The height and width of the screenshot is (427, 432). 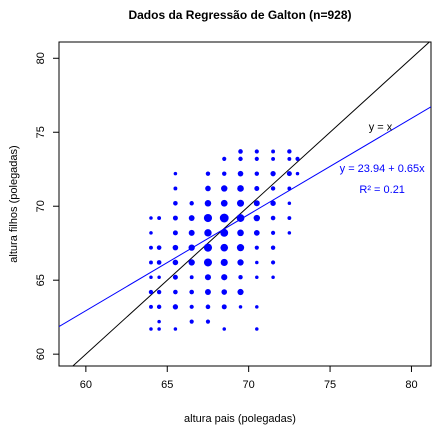 I want to click on annotation: R² = 0.21, so click(x=382, y=190).